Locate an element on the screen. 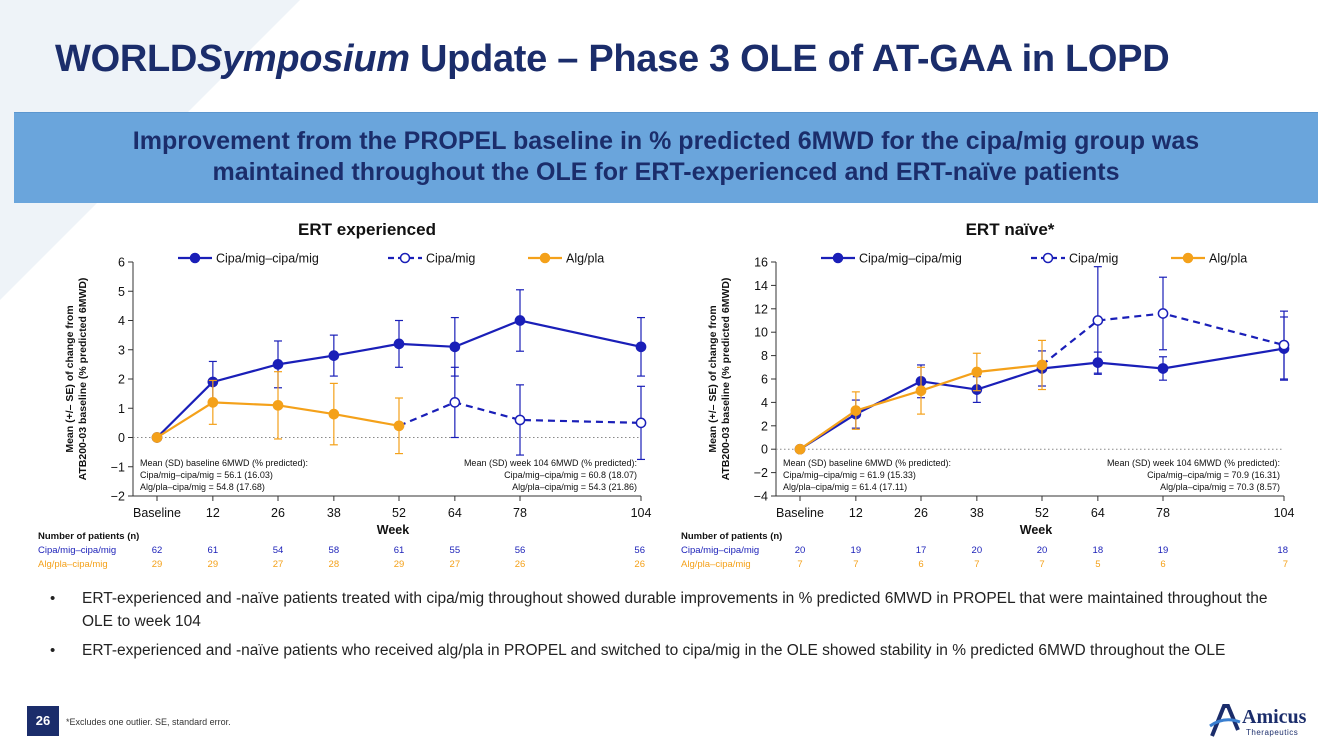 The width and height of the screenshot is (1333, 749). n-table-title: Number of patients (n) is located at coordinates (731, 536).